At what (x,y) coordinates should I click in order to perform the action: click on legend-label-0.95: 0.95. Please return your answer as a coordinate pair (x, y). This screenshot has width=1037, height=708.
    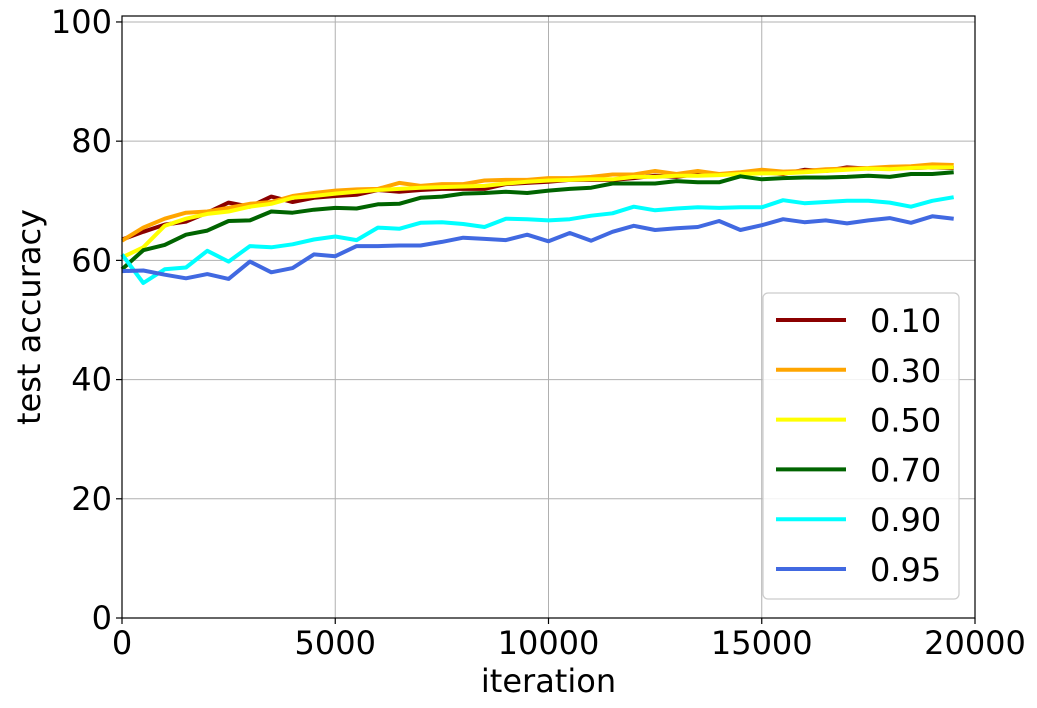
    Looking at the image, I should click on (905, 570).